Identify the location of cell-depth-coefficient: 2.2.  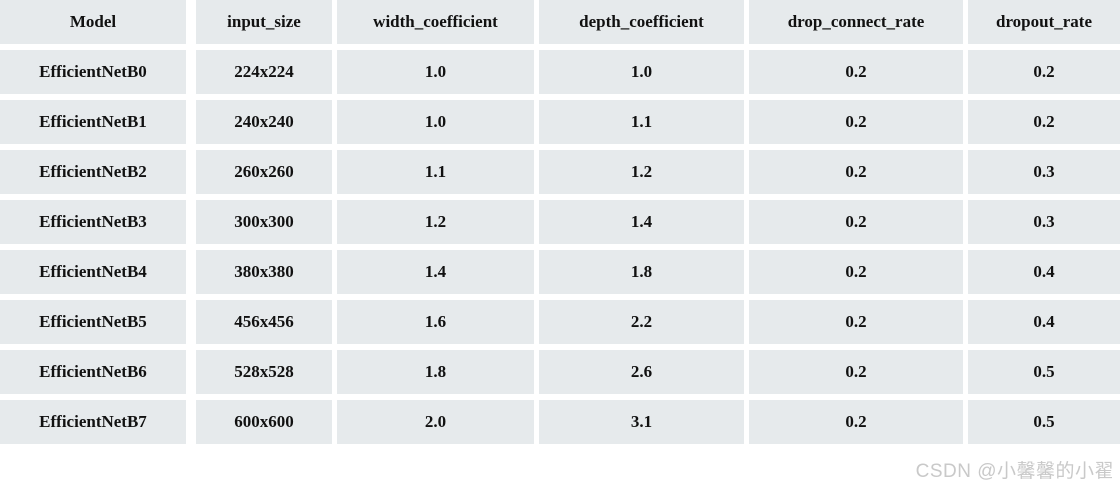
(644, 325).